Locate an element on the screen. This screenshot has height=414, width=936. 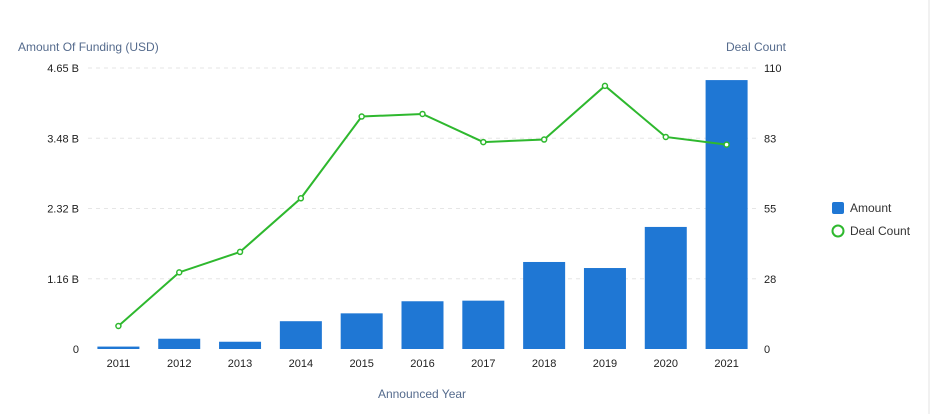
x-tick-label: 2021 is located at coordinates (726, 364).